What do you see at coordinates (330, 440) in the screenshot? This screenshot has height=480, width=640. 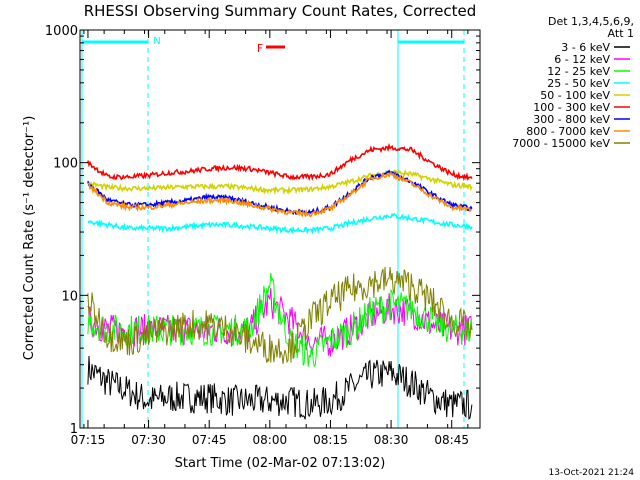 I see `x-tick-label: 08:15` at bounding box center [330, 440].